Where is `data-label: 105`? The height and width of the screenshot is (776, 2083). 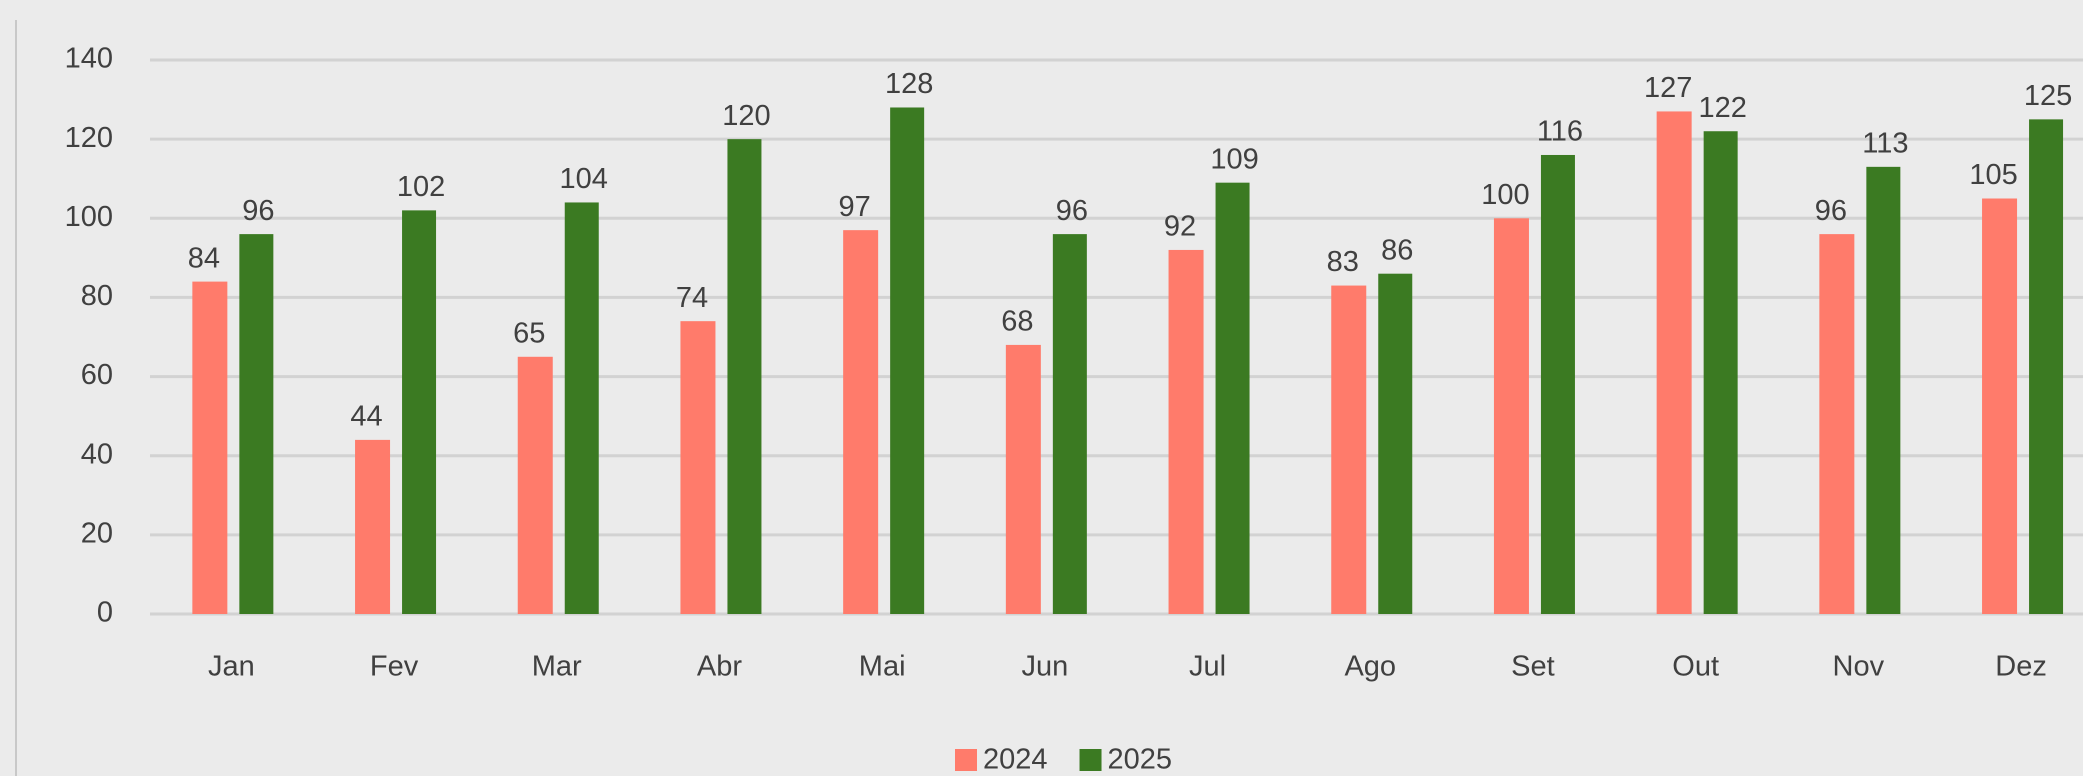
data-label: 105 is located at coordinates (1993, 175).